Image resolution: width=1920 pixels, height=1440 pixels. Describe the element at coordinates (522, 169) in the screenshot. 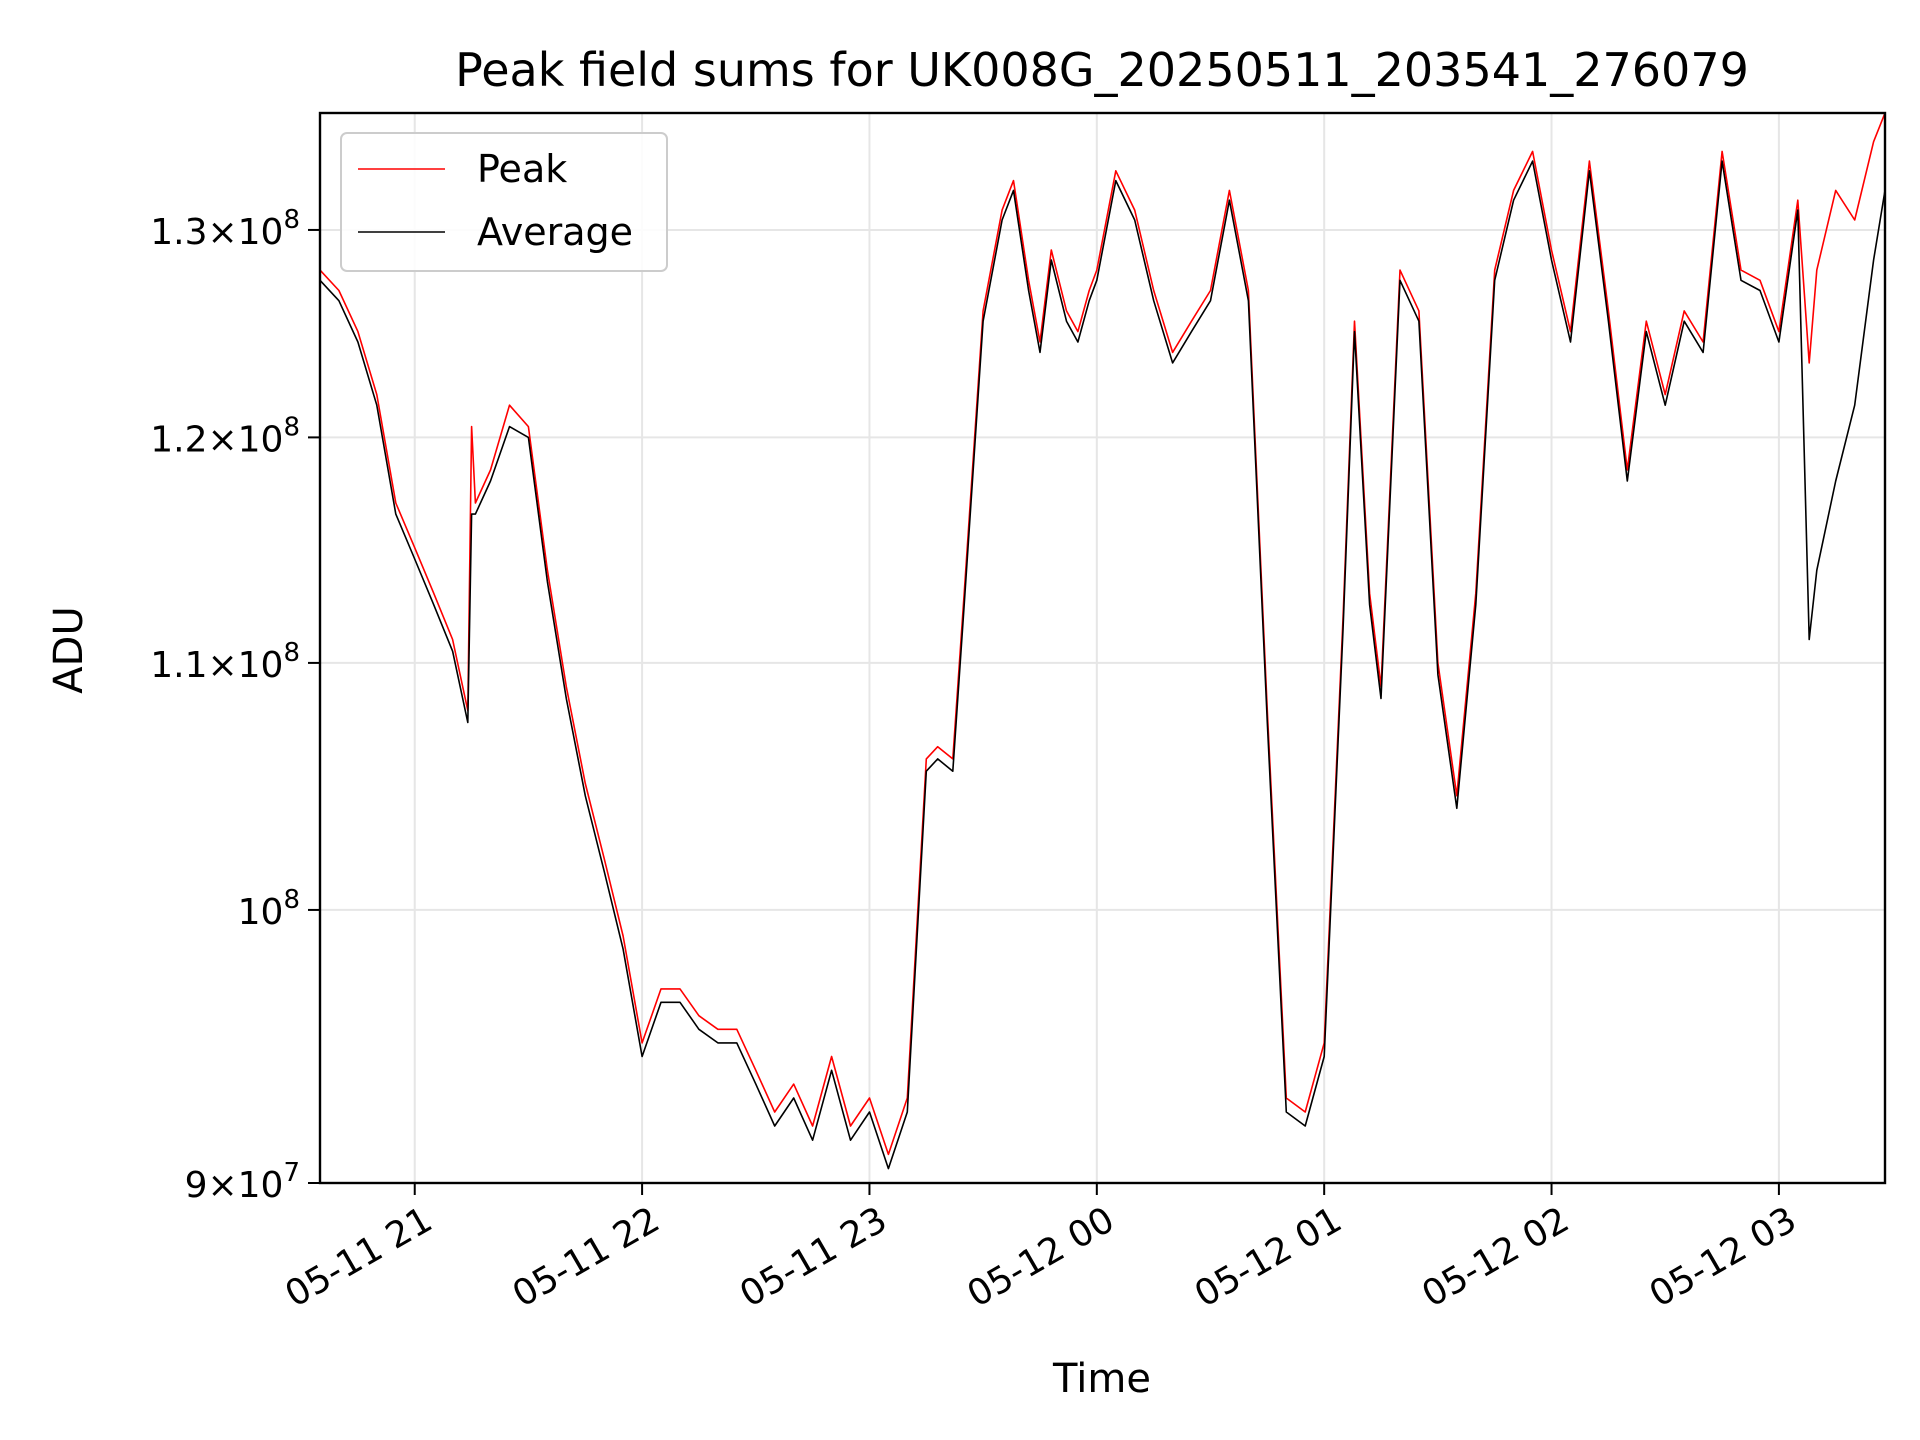

I see `legend-label-peak: Peak` at that location.